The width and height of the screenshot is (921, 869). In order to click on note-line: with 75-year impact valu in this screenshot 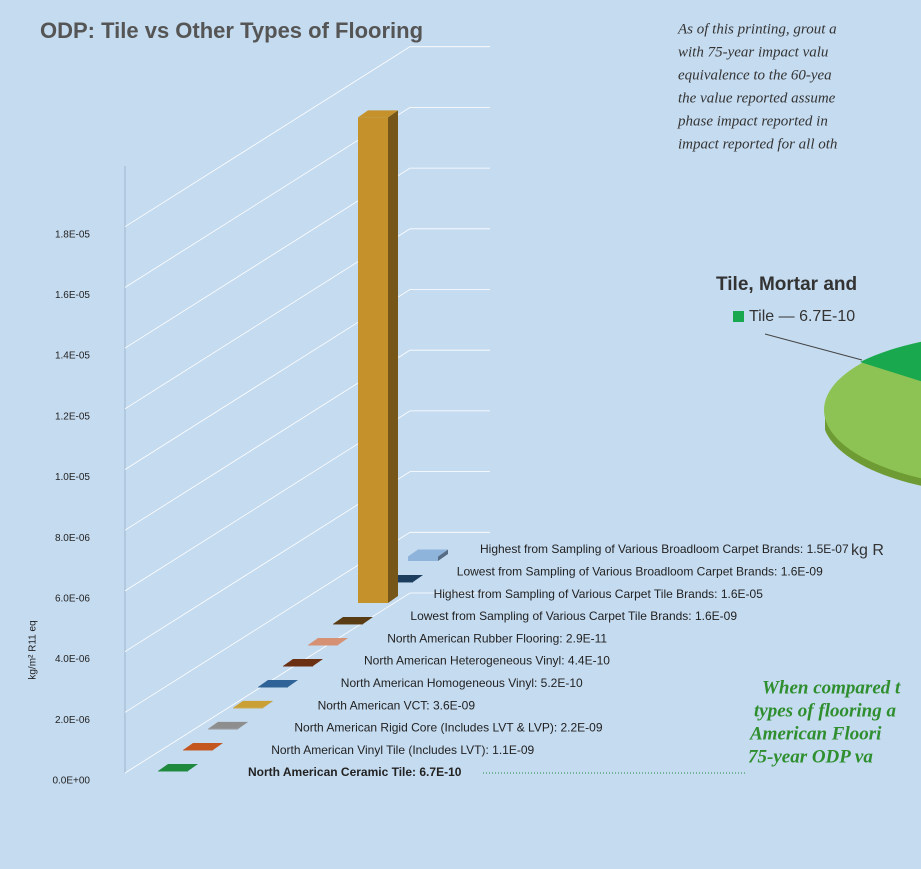, I will do `click(753, 52)`.